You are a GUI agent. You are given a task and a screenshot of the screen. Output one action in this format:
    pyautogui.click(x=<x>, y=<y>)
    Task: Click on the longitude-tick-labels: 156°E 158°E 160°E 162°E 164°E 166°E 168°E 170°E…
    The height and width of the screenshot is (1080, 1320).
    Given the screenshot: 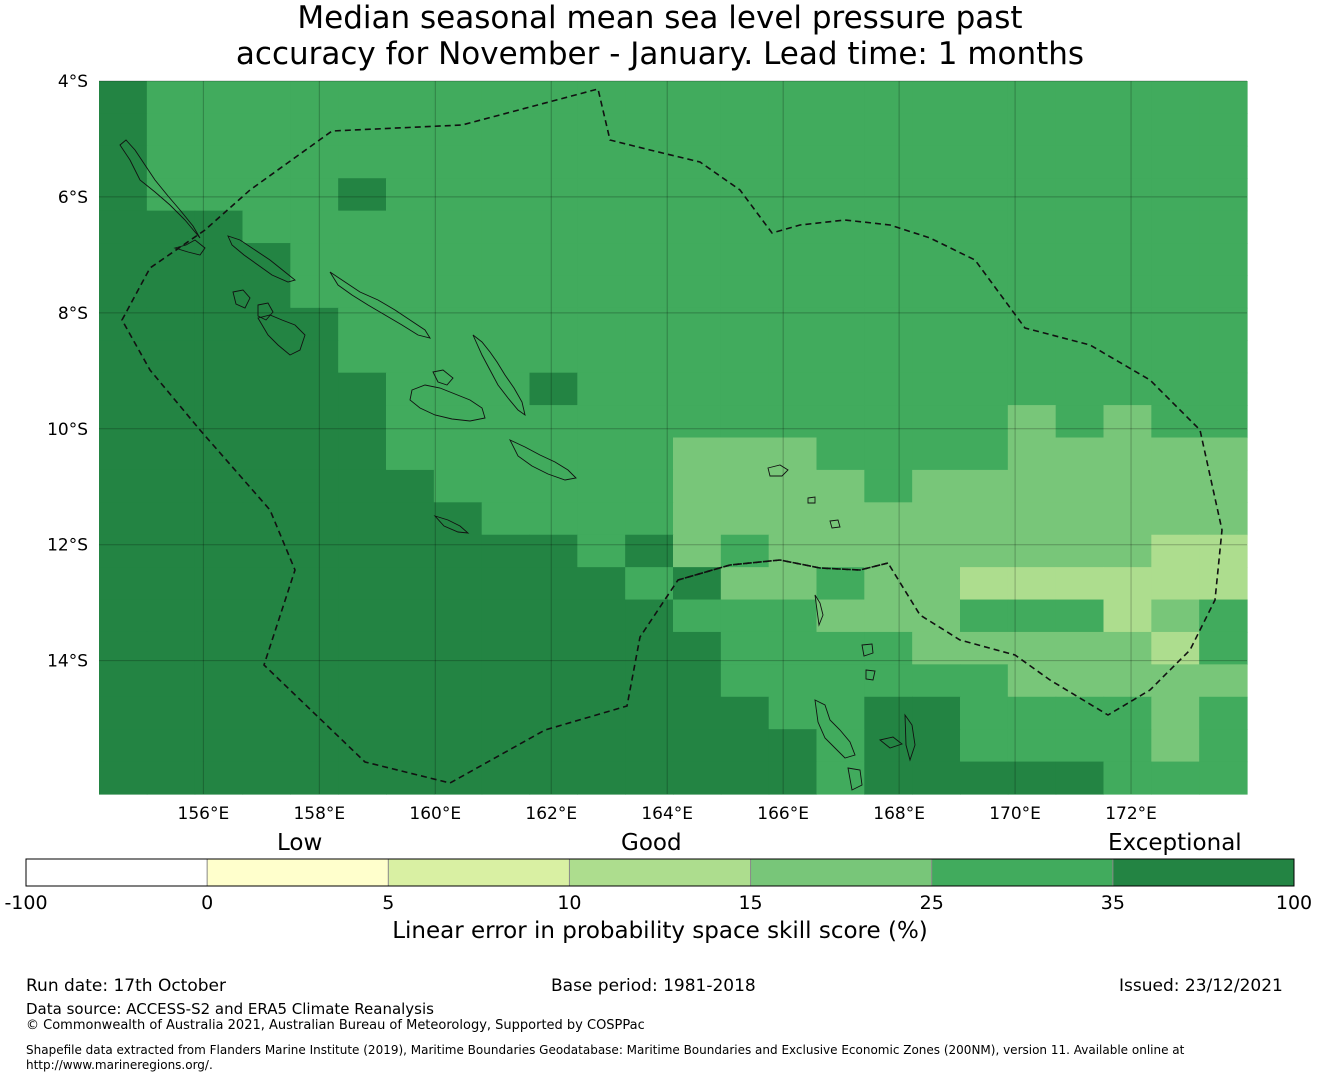 What is the action you would take?
    pyautogui.click(x=667, y=814)
    